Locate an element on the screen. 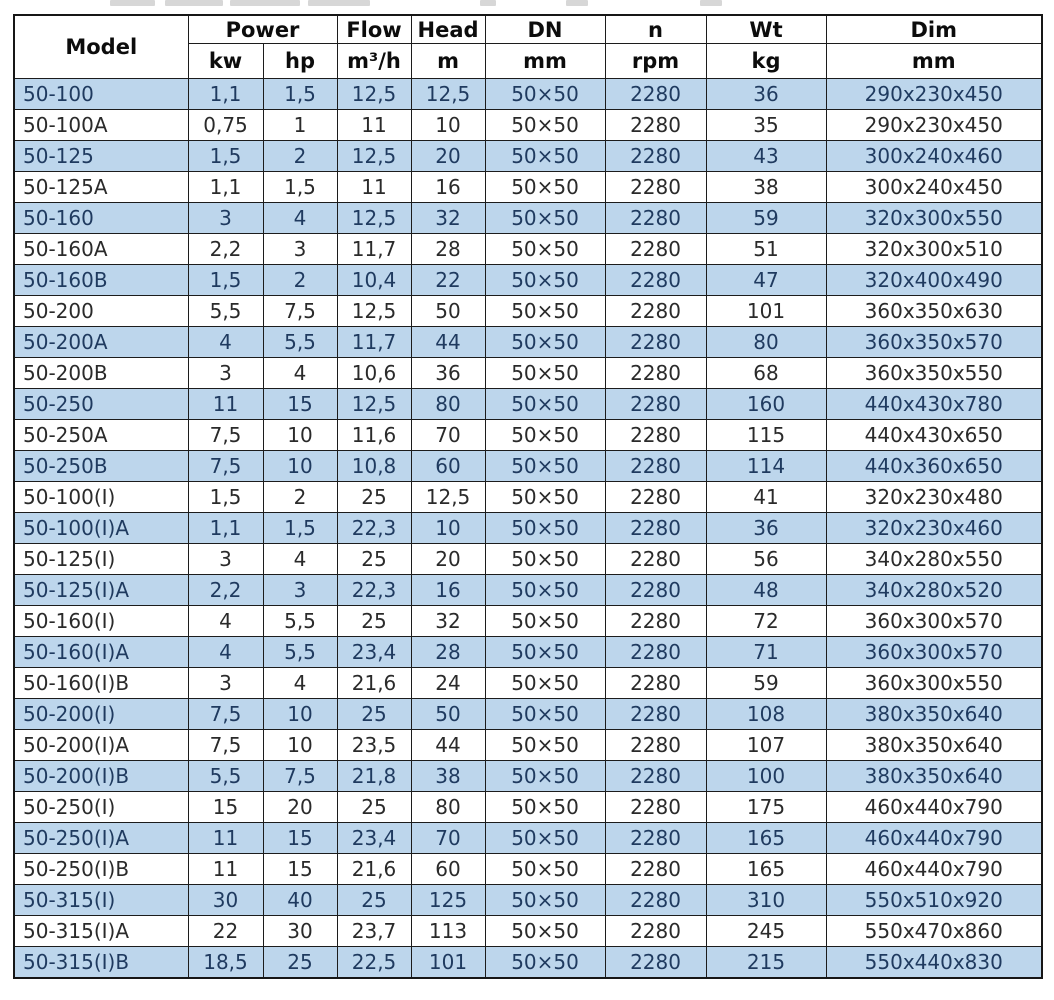 This screenshot has width=1054, height=1000. table-row: 50-125A 1,1 1,5 11 16 50×50 2280 38 300x240x450 is located at coordinates (528, 187).